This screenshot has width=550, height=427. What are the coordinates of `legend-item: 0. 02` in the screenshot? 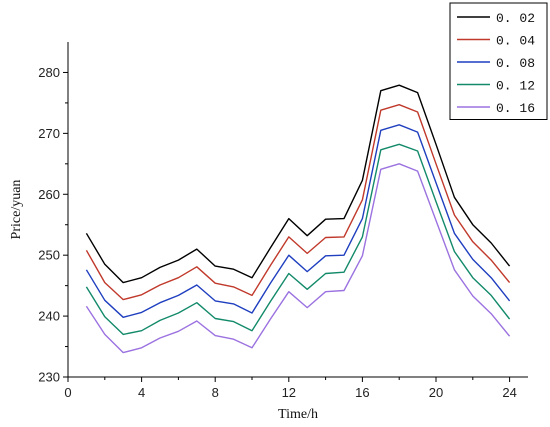 It's located at (496, 18).